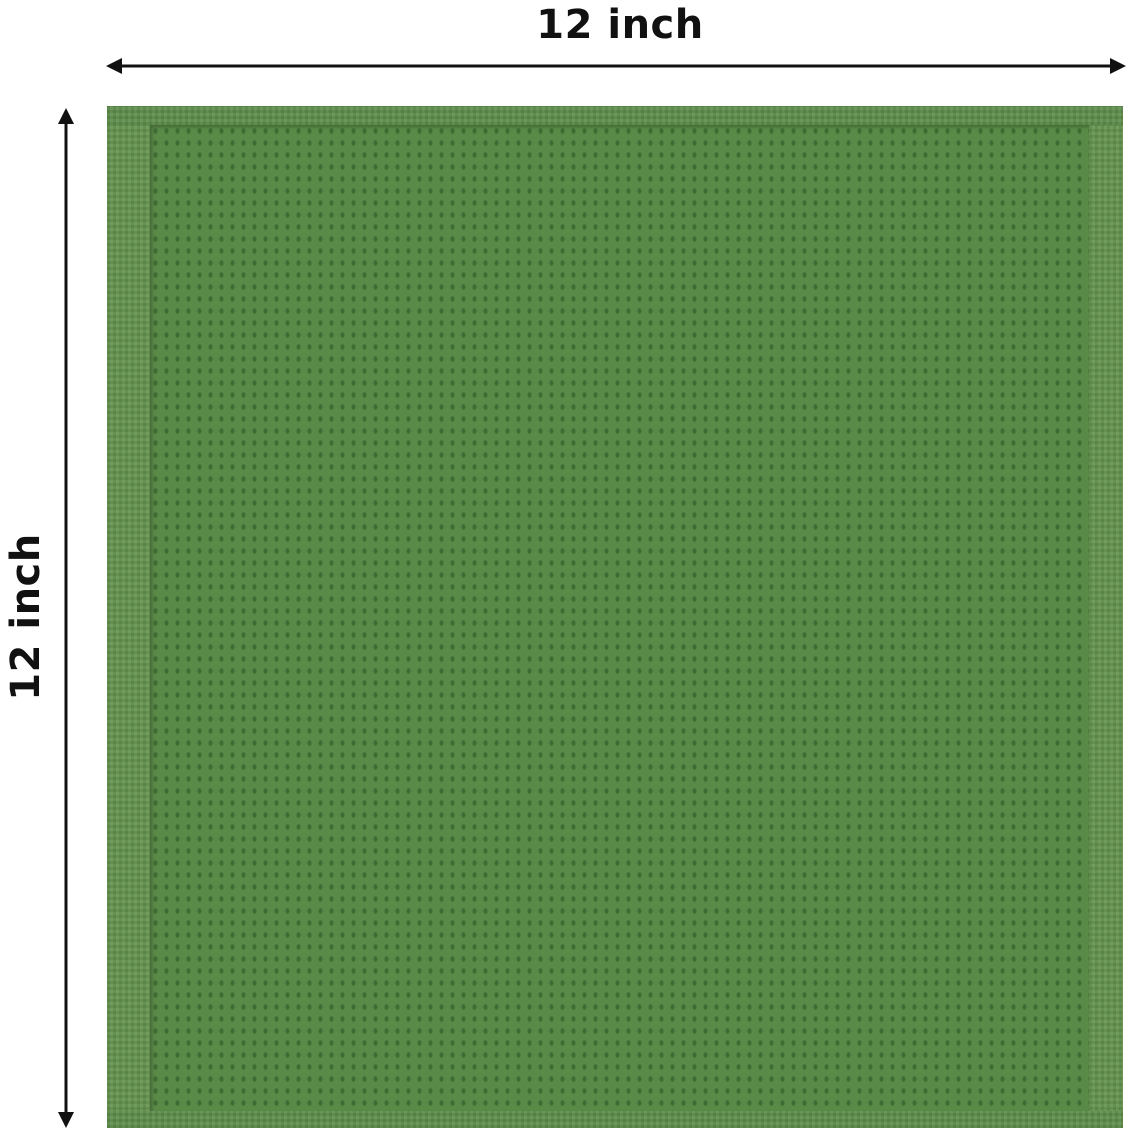 This screenshot has height=1133, width=1135. Describe the element at coordinates (615, 115) in the screenshot. I see `cloth-hem-top` at that location.